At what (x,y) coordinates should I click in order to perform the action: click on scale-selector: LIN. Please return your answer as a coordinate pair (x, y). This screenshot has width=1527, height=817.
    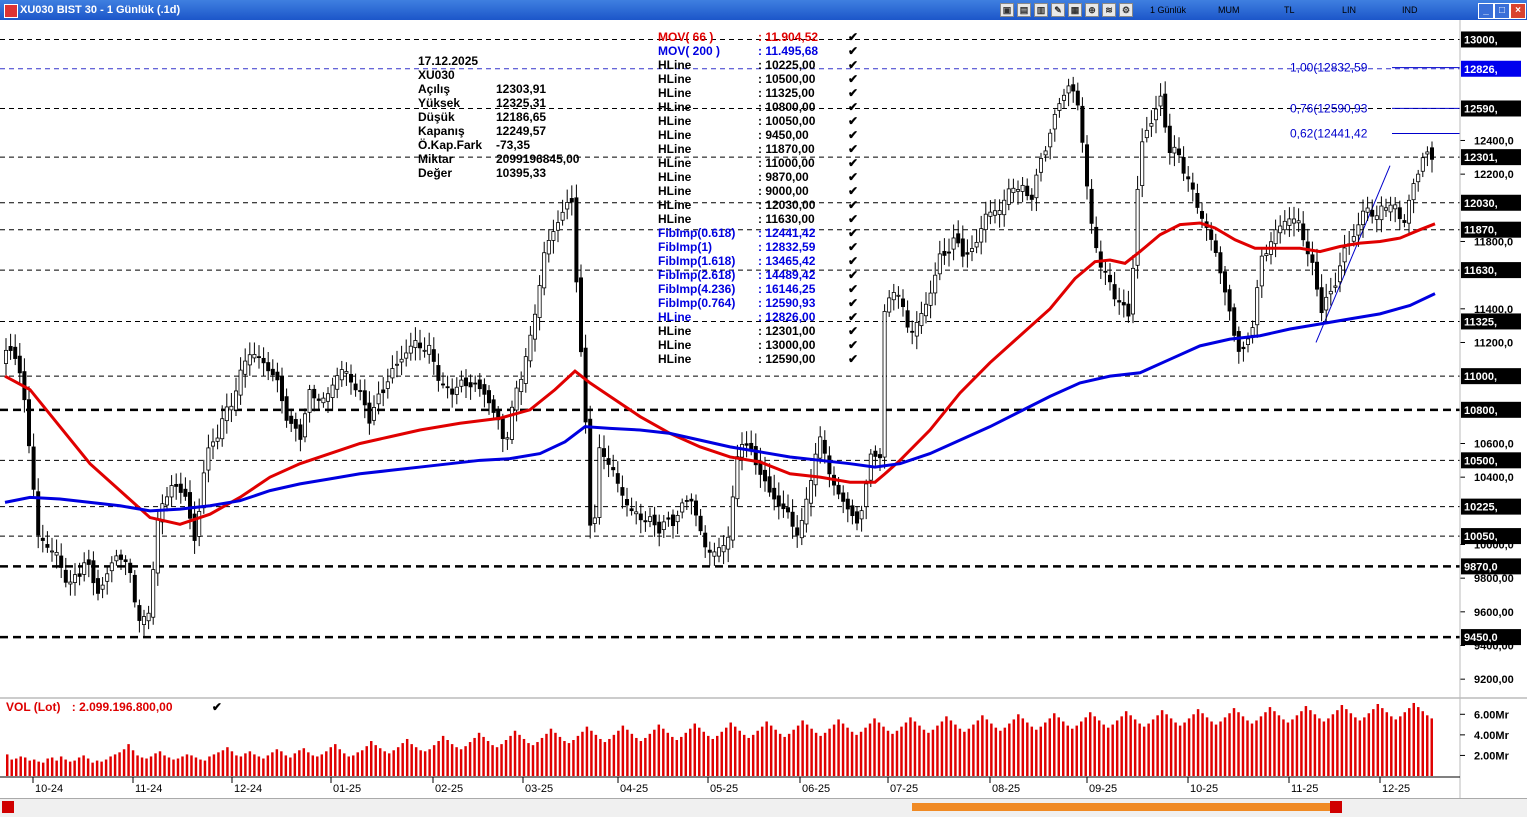
    Looking at the image, I should click on (1349, 10).